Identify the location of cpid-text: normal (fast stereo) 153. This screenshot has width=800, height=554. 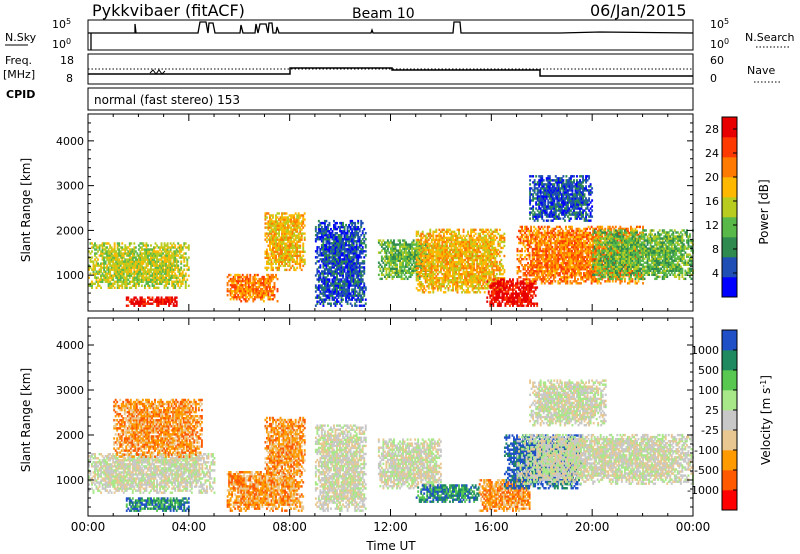
(167, 100).